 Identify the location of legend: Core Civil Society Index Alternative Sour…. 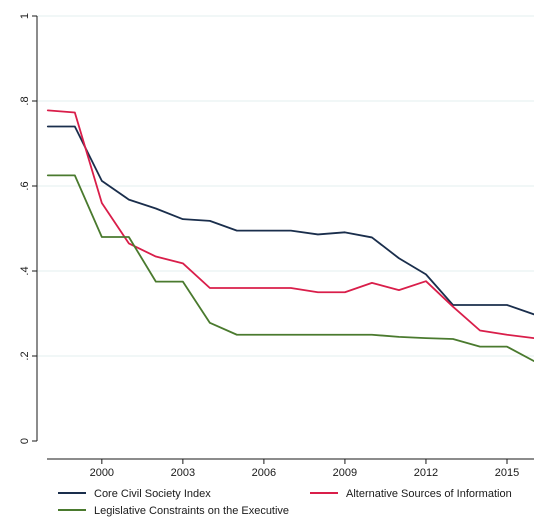
(285, 502).